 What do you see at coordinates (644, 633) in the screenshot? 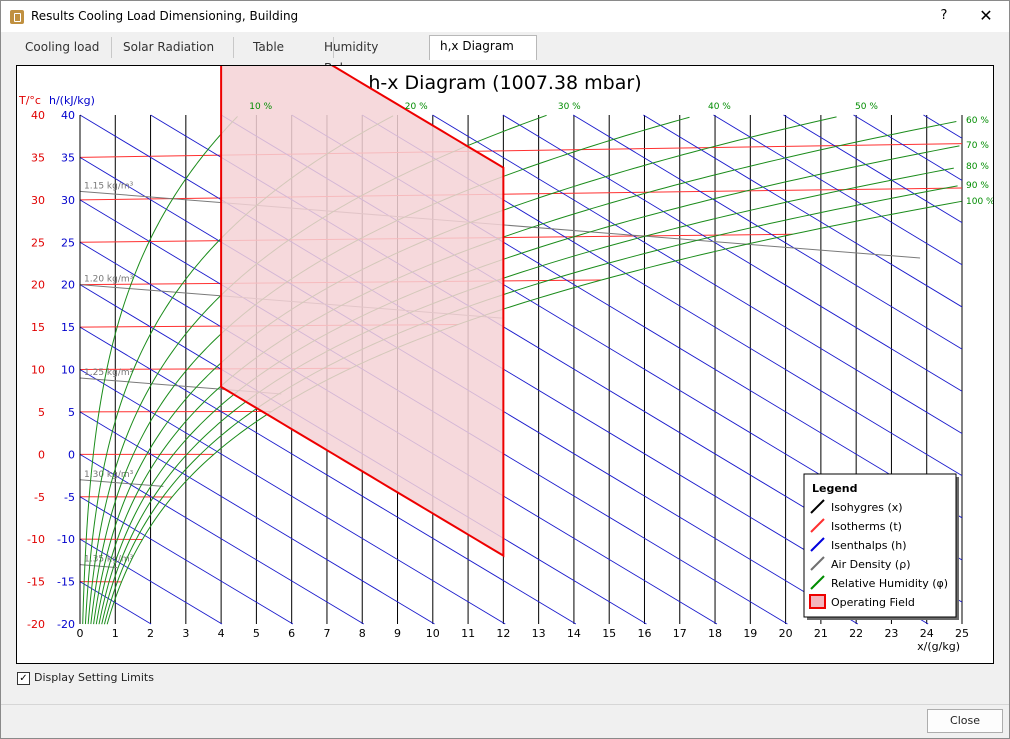
I see `x-tick-label: 16` at bounding box center [644, 633].